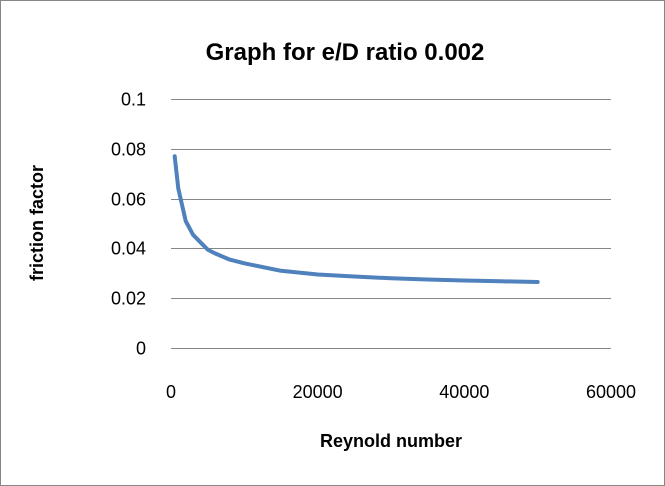 The width and height of the screenshot is (665, 486). What do you see at coordinates (133, 100) in the screenshot?
I see `y-tick-label: 0.1` at bounding box center [133, 100].